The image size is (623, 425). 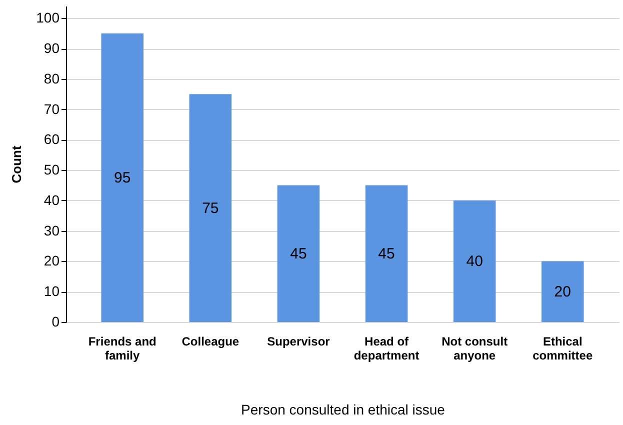 I want to click on y-tick-label: 50, so click(x=52, y=170).